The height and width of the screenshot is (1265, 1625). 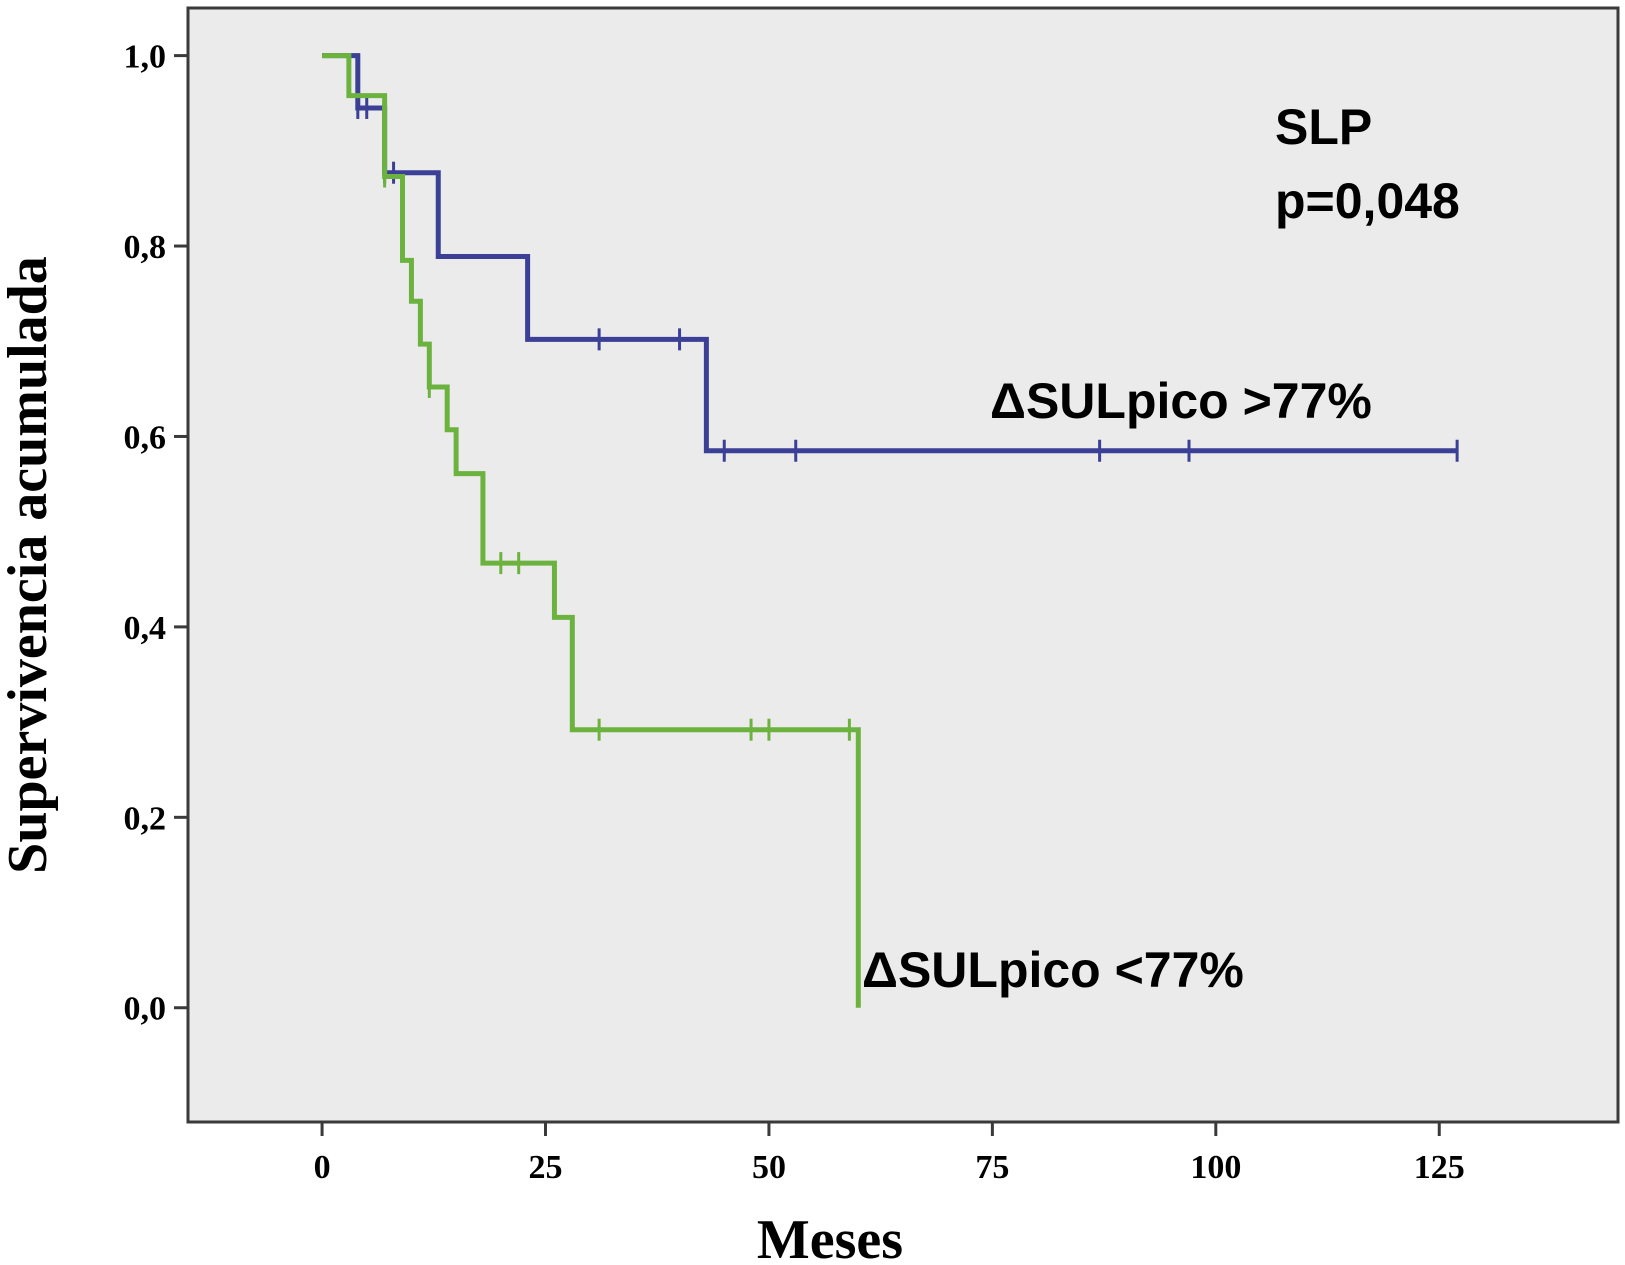 What do you see at coordinates (1215, 1167) in the screenshot?
I see `x-tick-label: 100` at bounding box center [1215, 1167].